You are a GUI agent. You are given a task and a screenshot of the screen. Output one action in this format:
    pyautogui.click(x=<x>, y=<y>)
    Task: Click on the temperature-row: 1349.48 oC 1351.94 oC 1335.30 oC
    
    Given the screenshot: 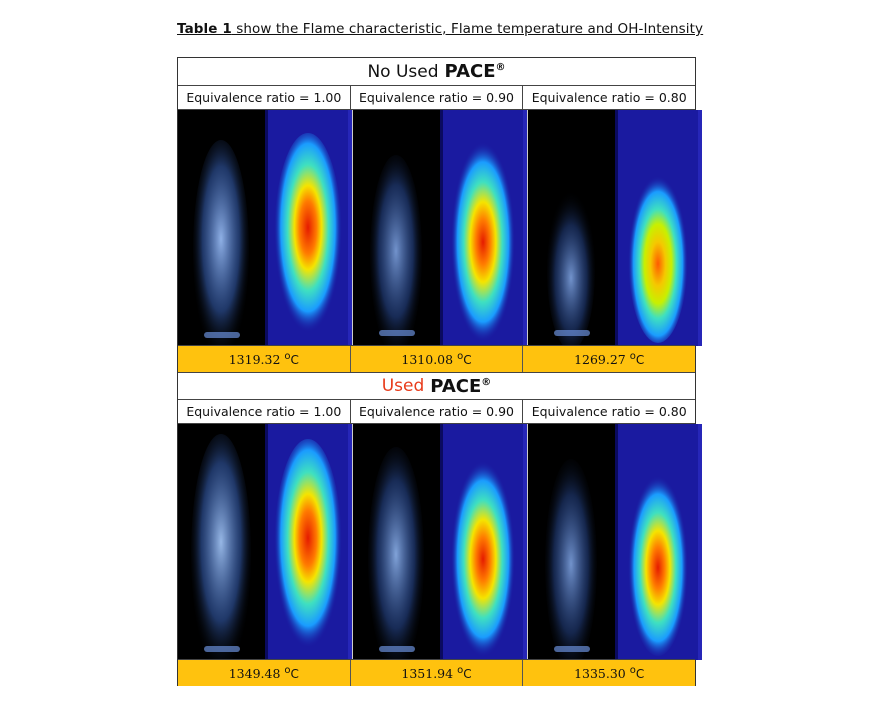 What is the action you would take?
    pyautogui.click(x=436, y=672)
    